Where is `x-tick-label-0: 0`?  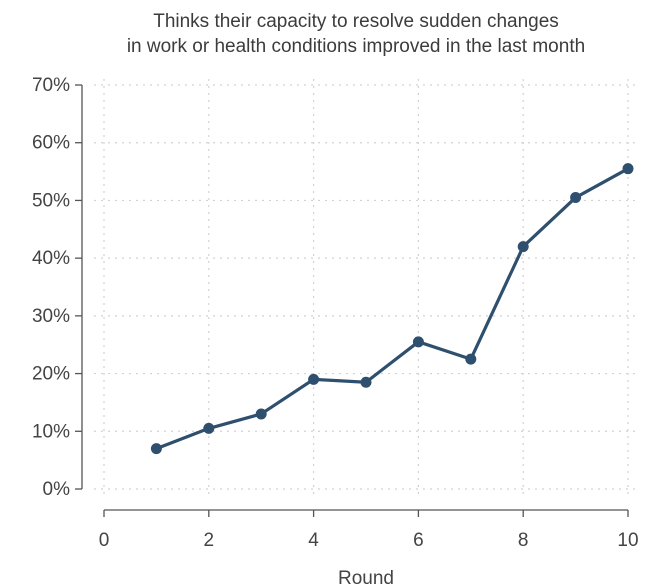
x-tick-label-0: 0 is located at coordinates (104, 540).